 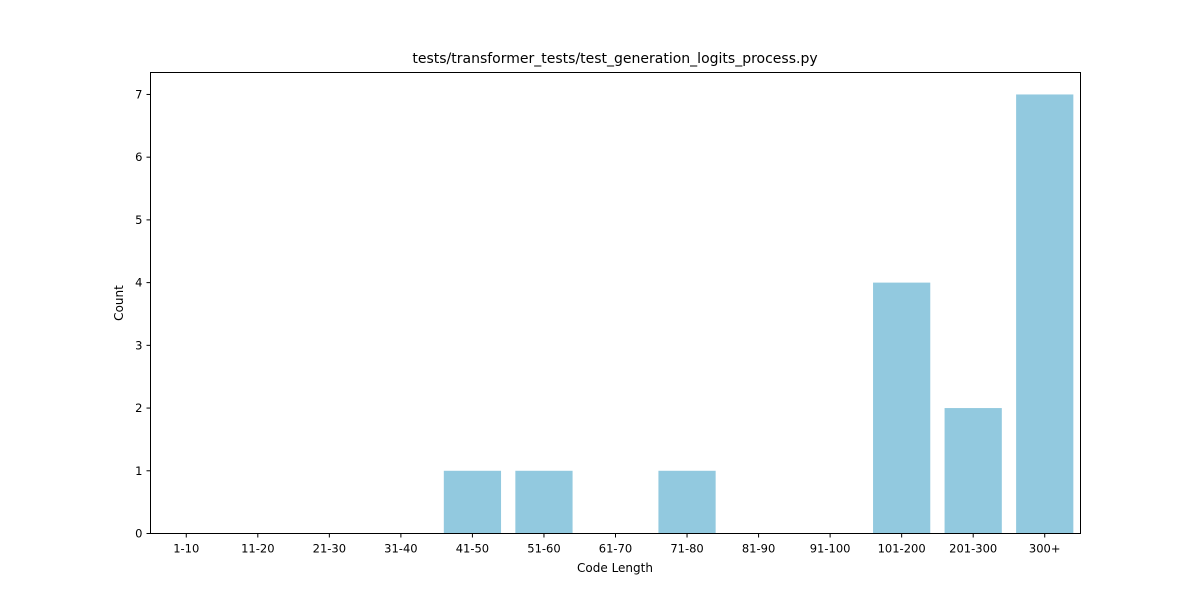 What do you see at coordinates (1045, 549) in the screenshot?
I see `x-tick-label: 300+` at bounding box center [1045, 549].